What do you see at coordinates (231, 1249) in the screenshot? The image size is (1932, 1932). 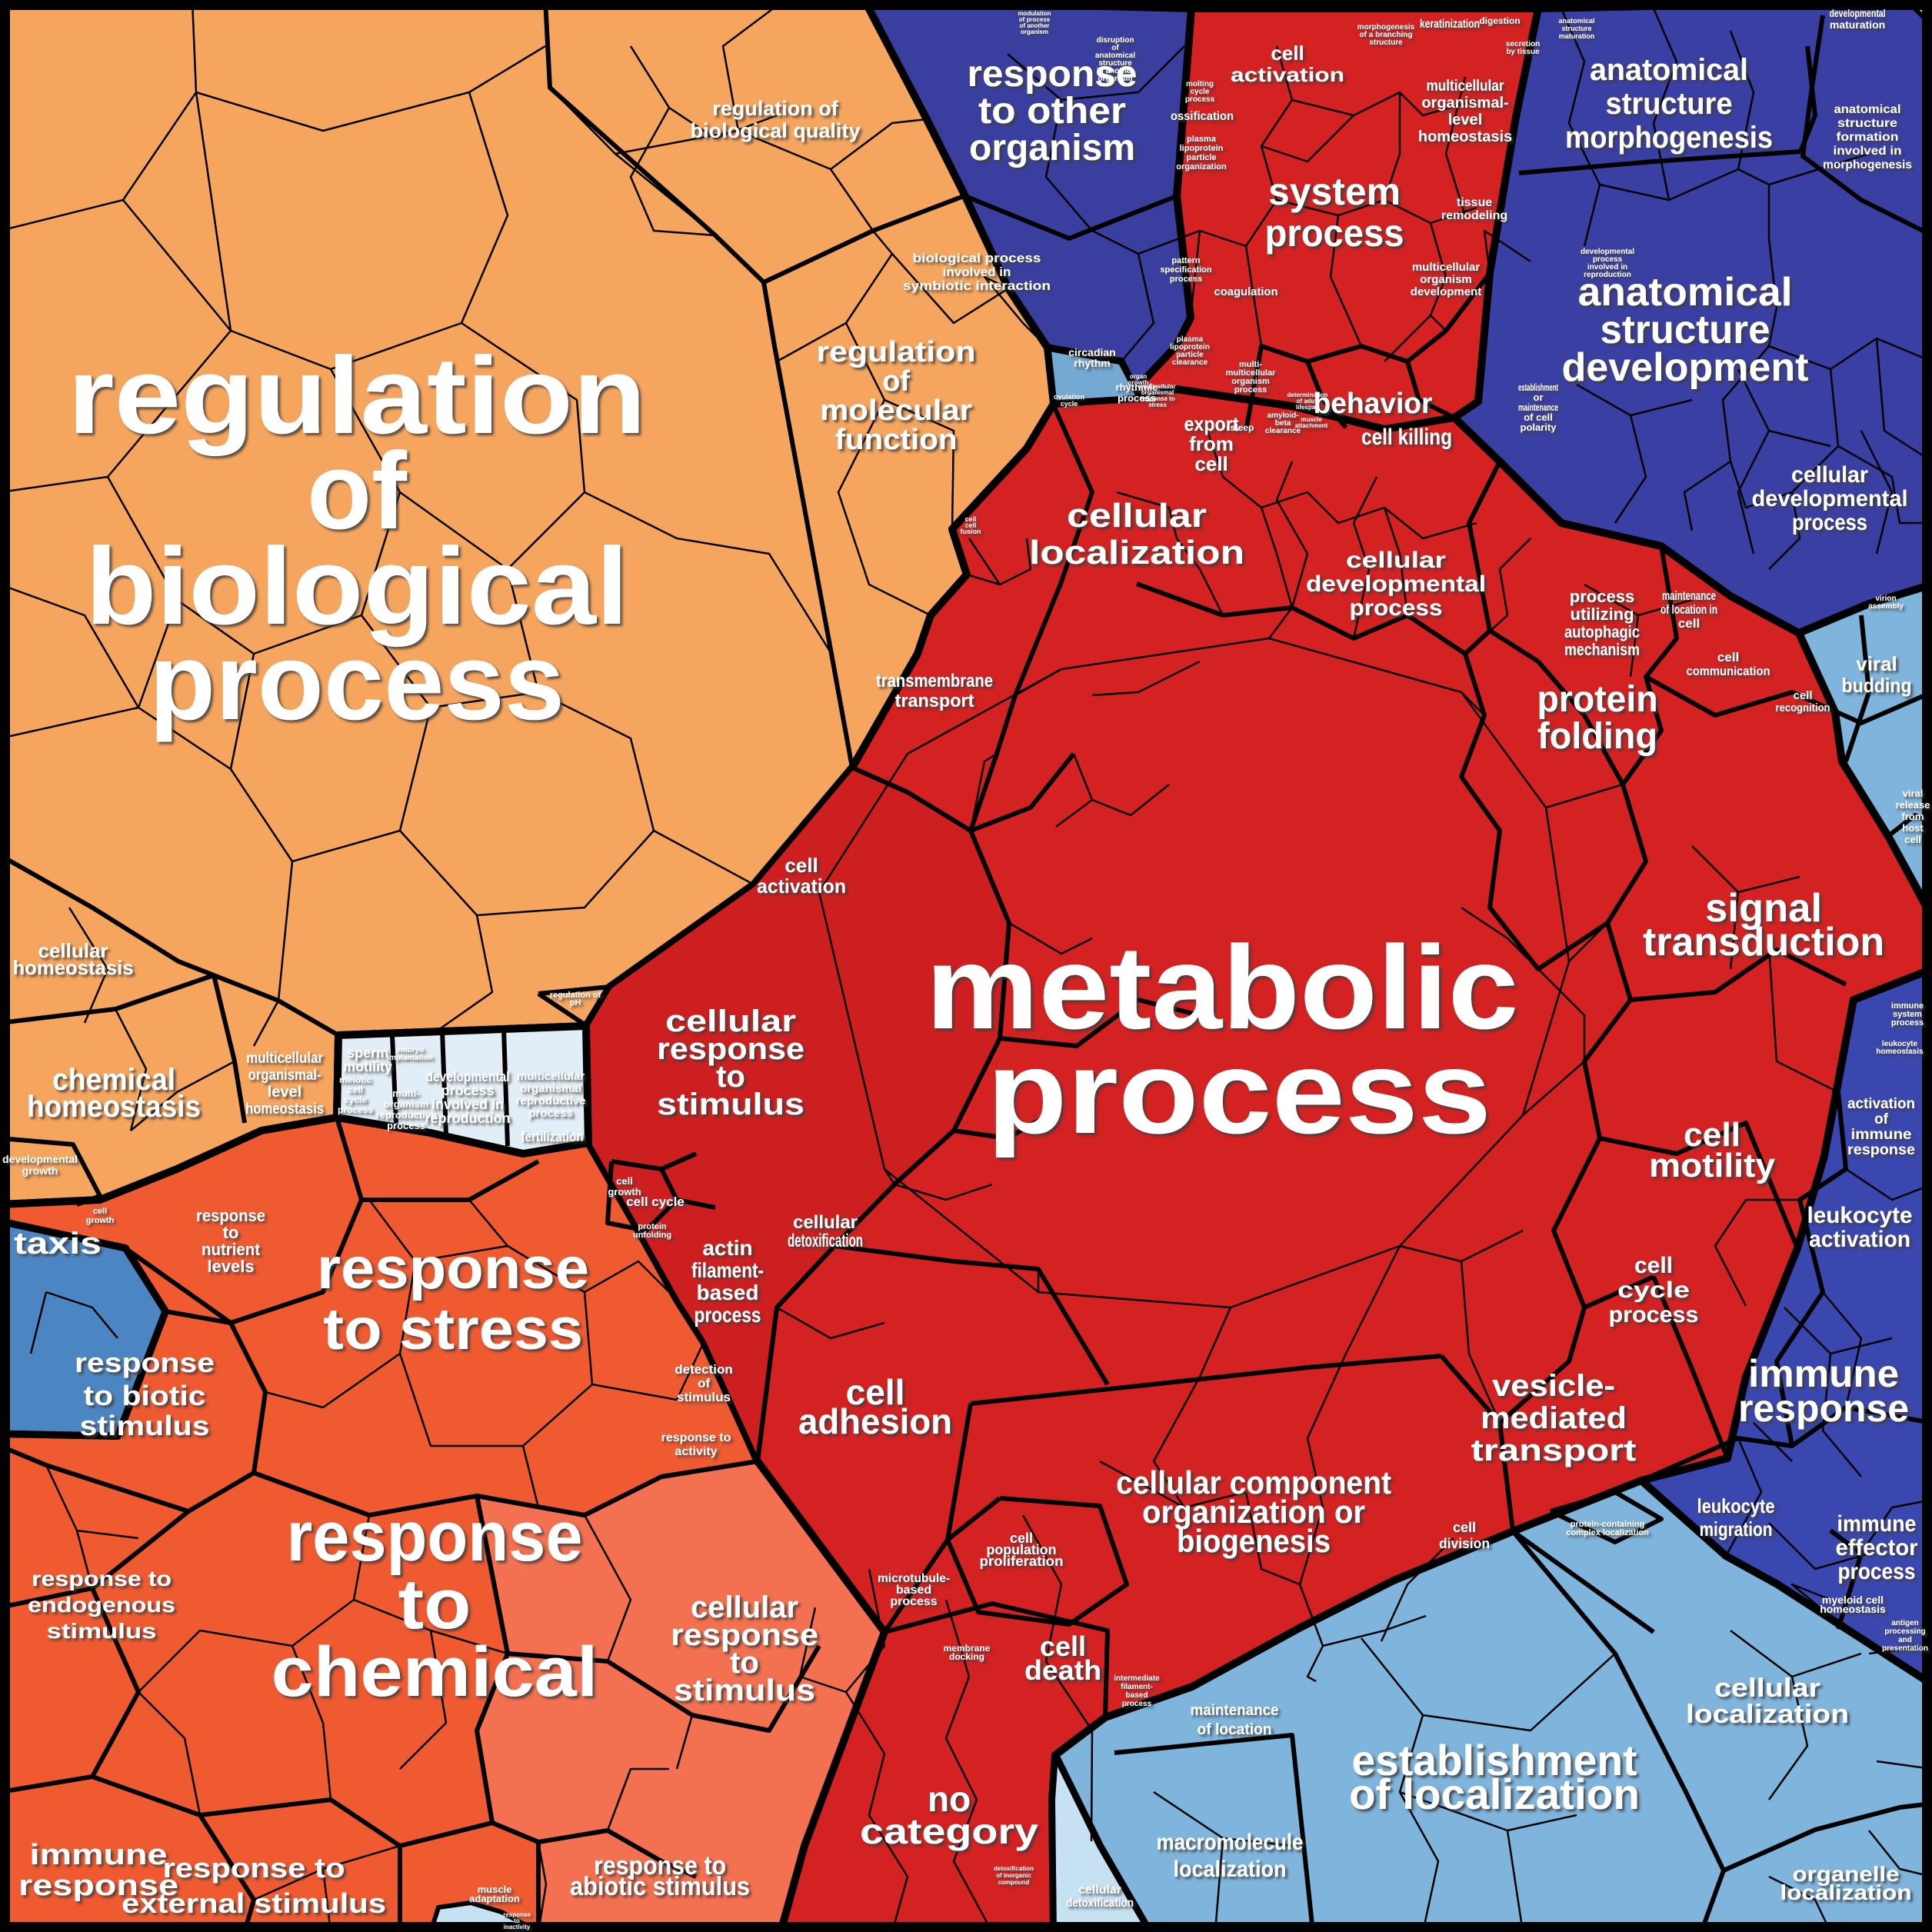 I see `svg-text: nutrient` at bounding box center [231, 1249].